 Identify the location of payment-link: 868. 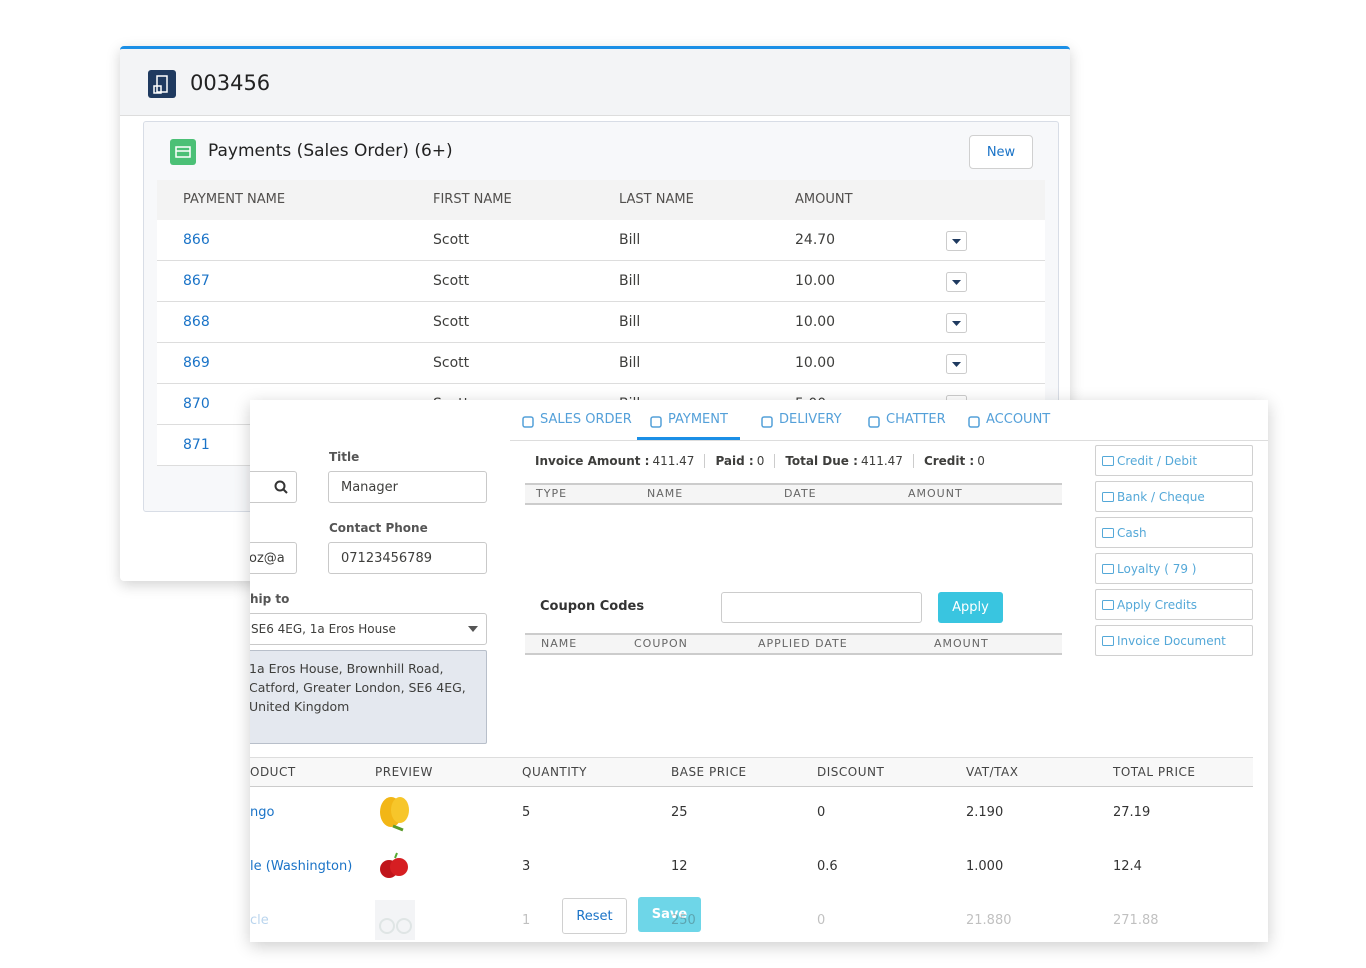
(196, 322).